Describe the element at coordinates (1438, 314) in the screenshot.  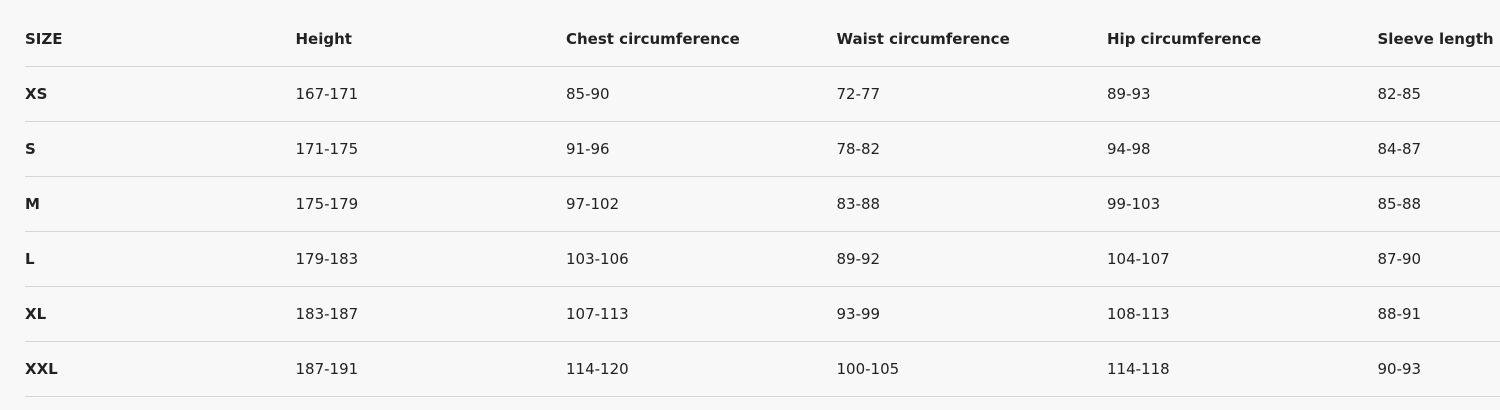
I see `measure-cell: 88-91` at that location.